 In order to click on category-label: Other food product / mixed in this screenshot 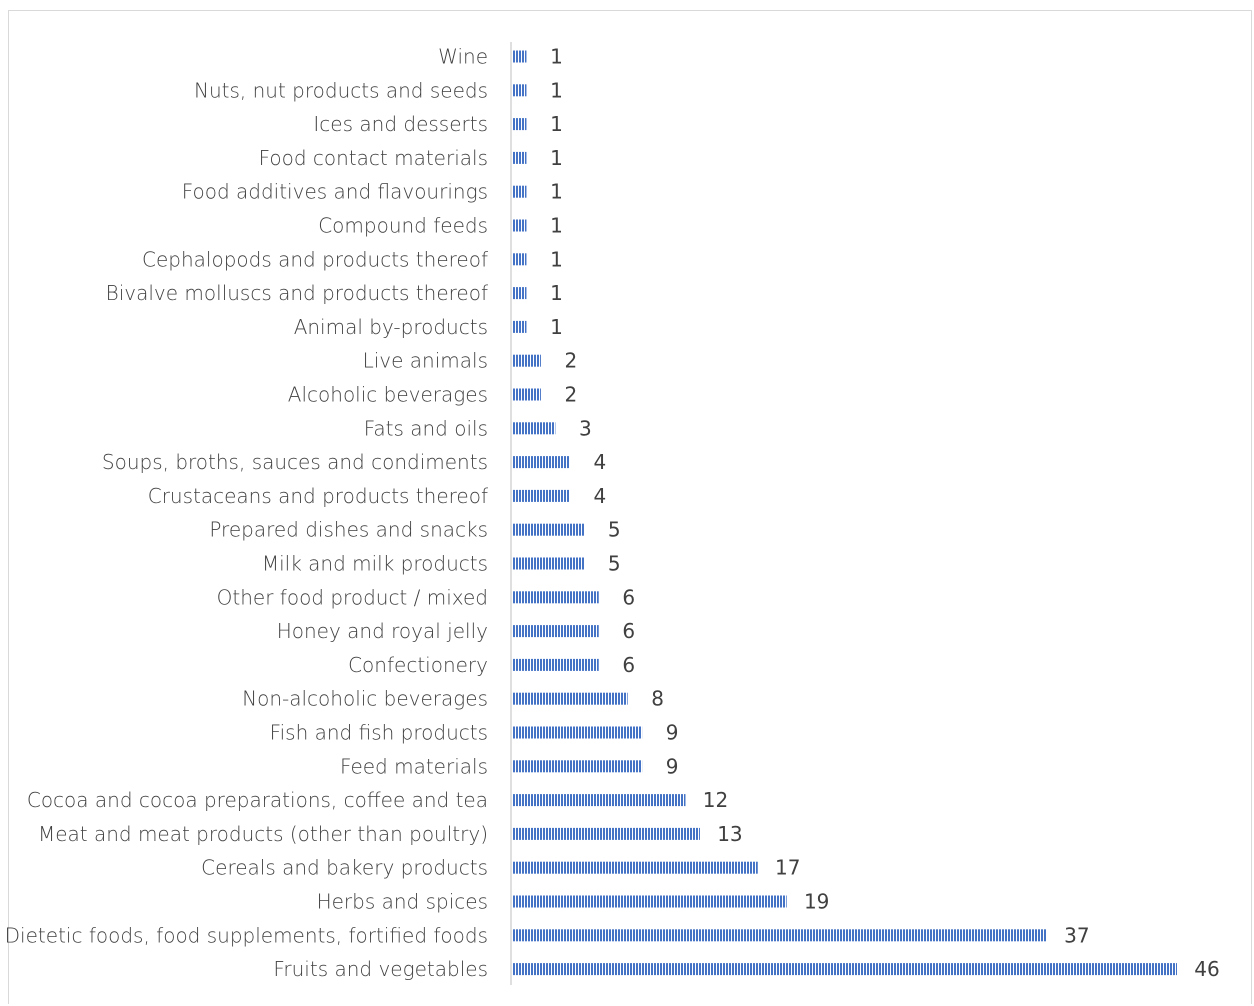, I will do `click(352, 597)`.